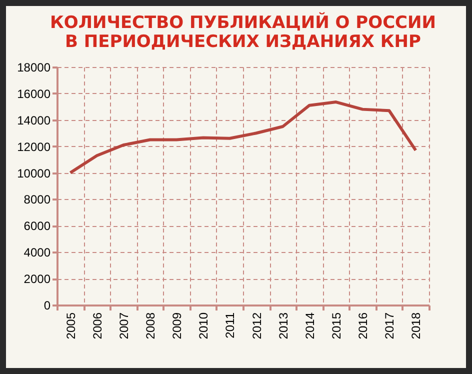  I want to click on x-tick-label: 2015, so click(337, 326).